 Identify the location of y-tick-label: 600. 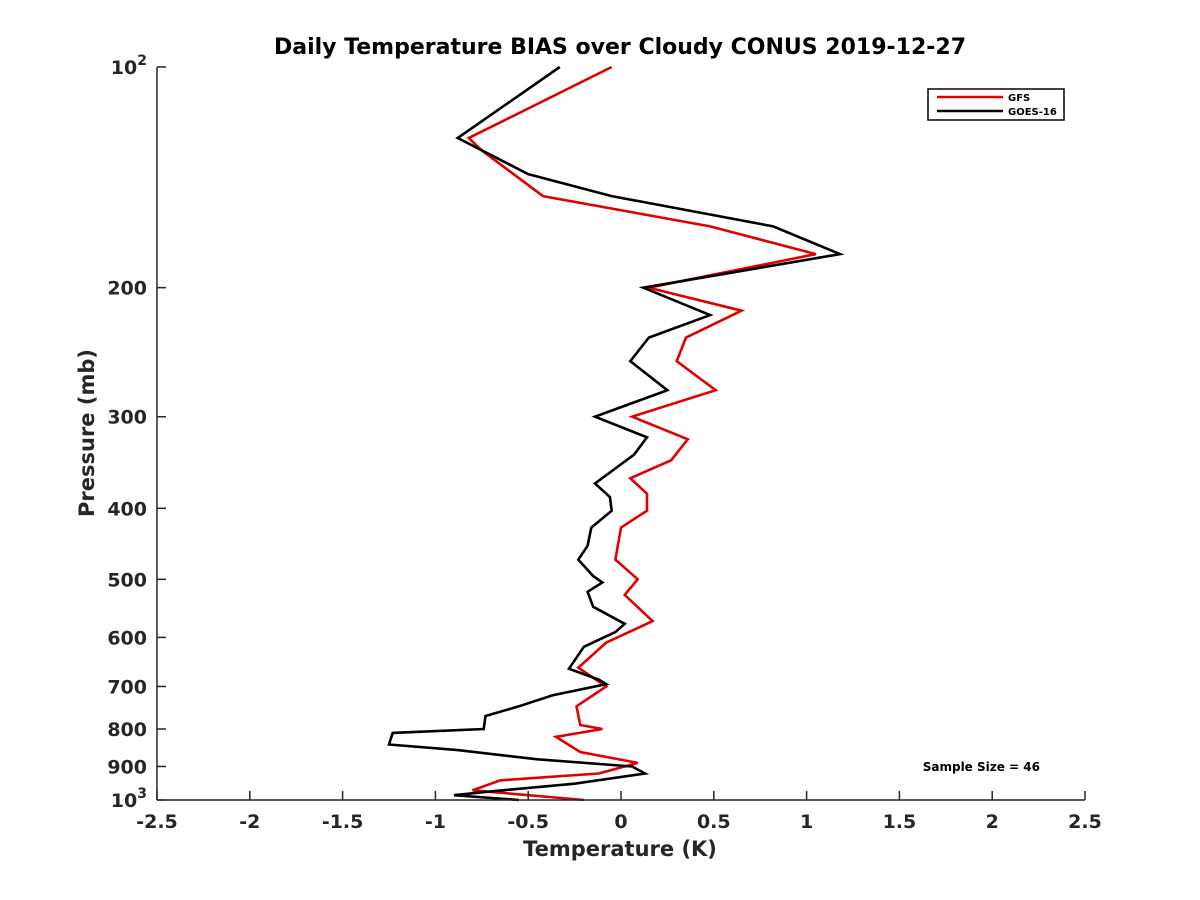
(127, 638).